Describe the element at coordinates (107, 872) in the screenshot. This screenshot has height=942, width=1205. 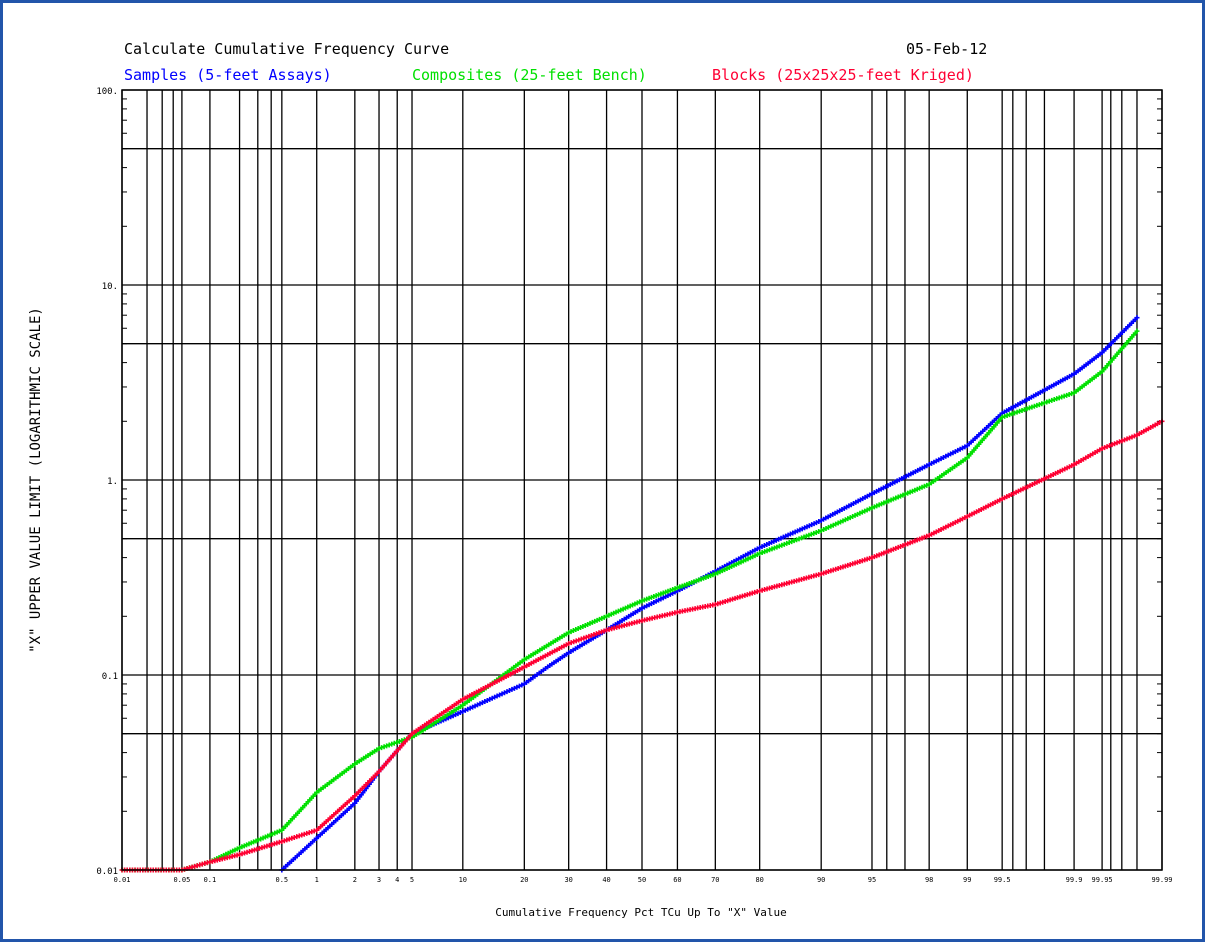
I see `y-tick-label: 0.01` at that location.